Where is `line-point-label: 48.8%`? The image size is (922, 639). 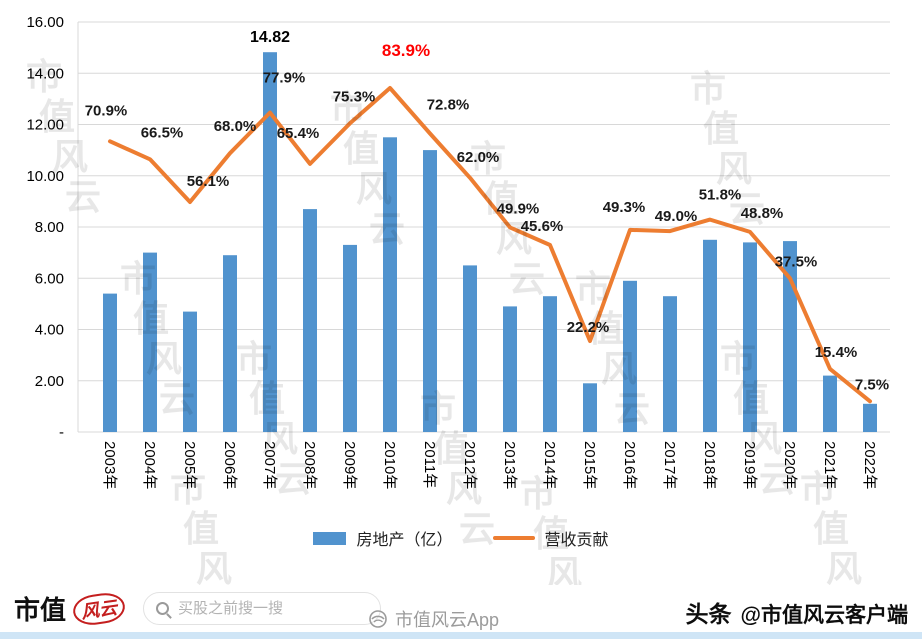
line-point-label: 48.8% is located at coordinates (762, 213).